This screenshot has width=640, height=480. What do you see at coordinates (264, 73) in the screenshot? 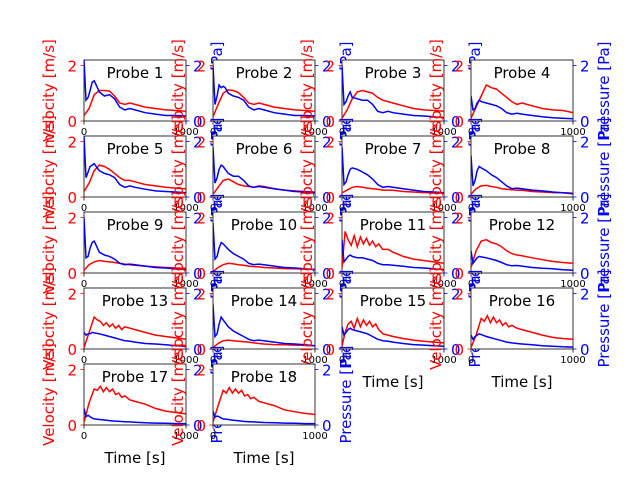
I see `panel-title: Probe 2` at bounding box center [264, 73].